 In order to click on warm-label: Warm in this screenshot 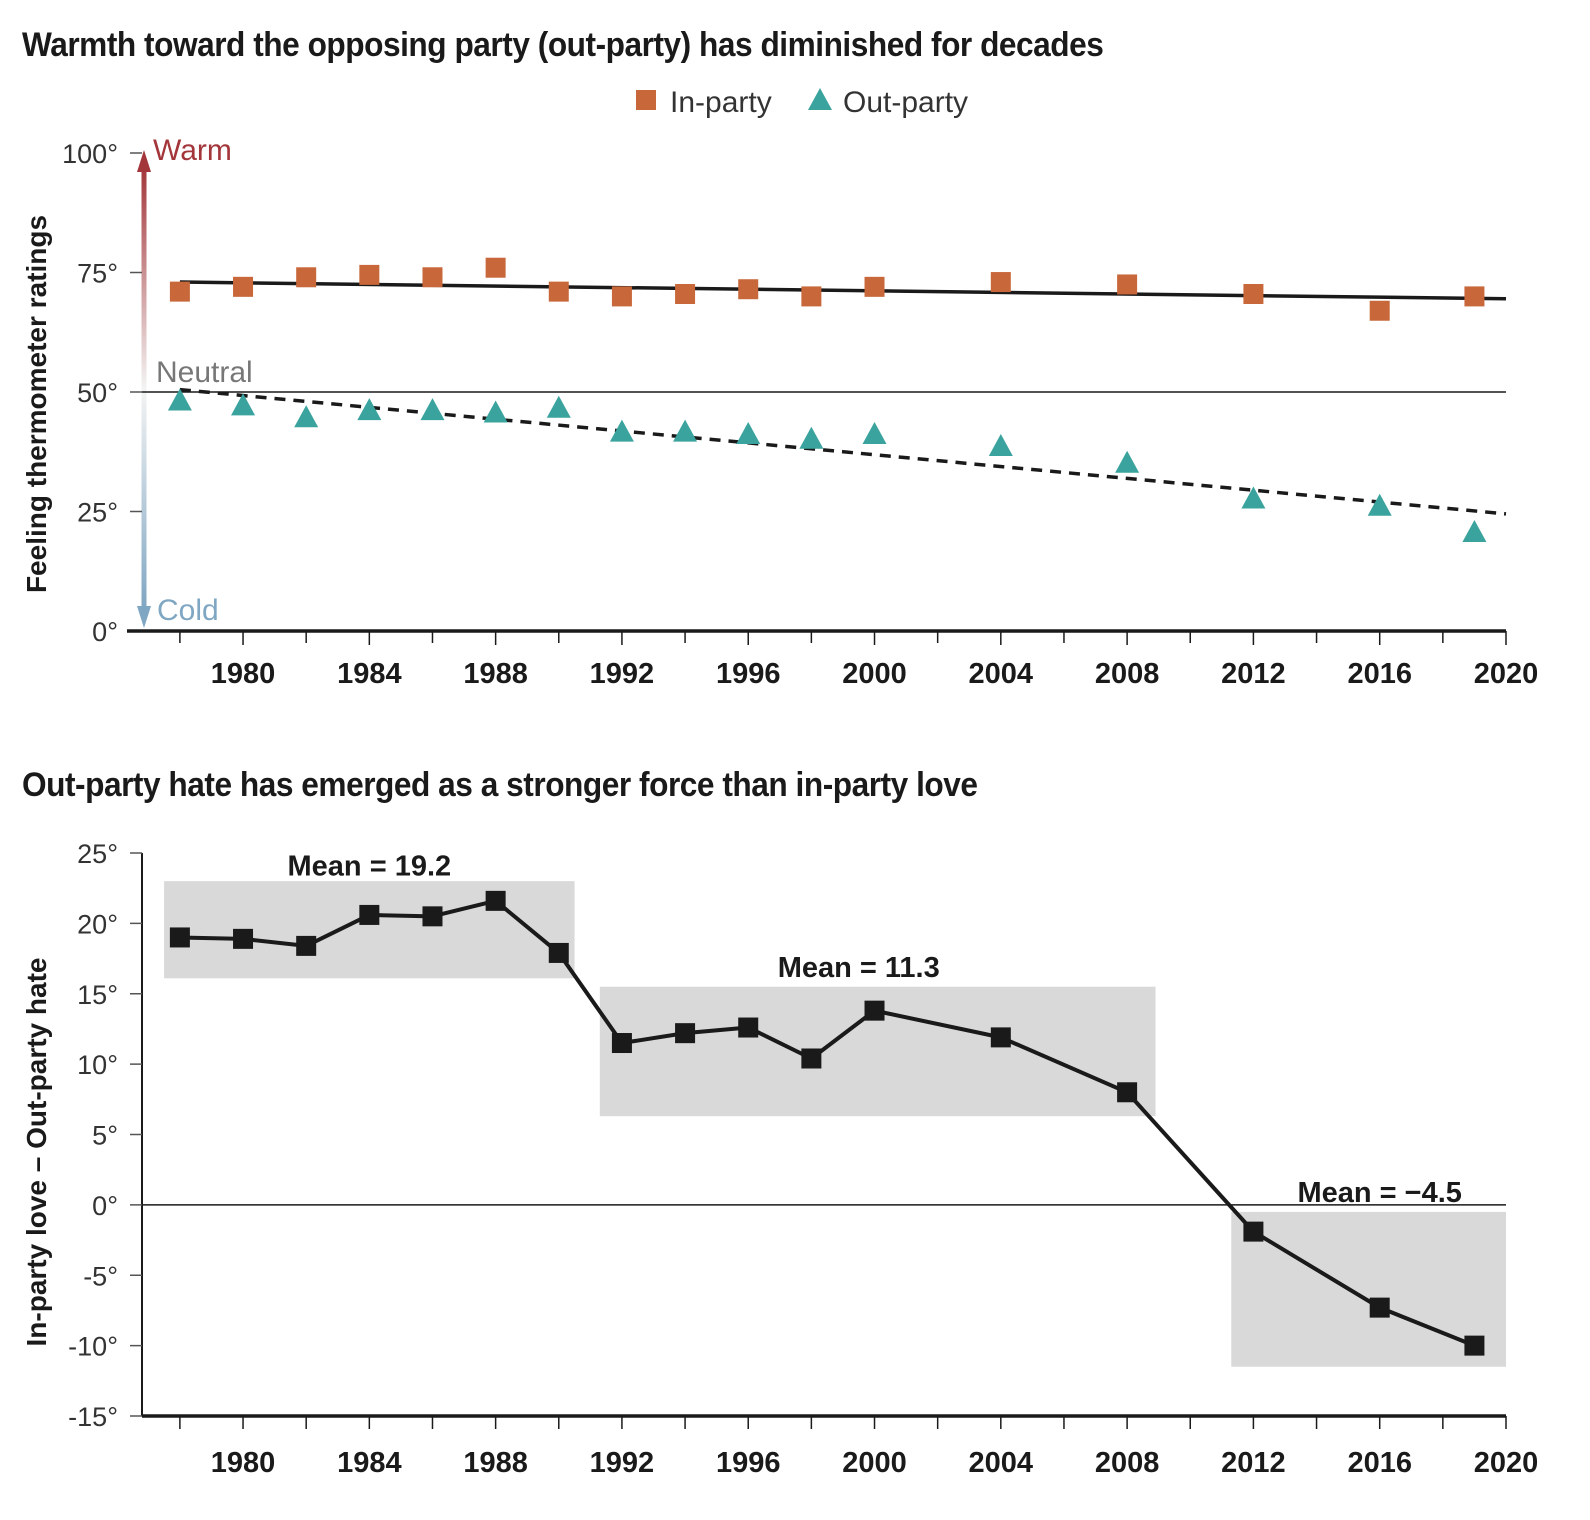, I will do `click(192, 150)`.